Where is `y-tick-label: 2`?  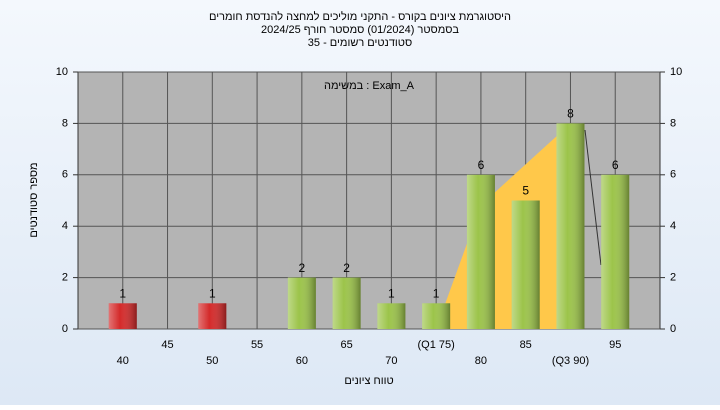
y-tick-label: 2 is located at coordinates (65, 278).